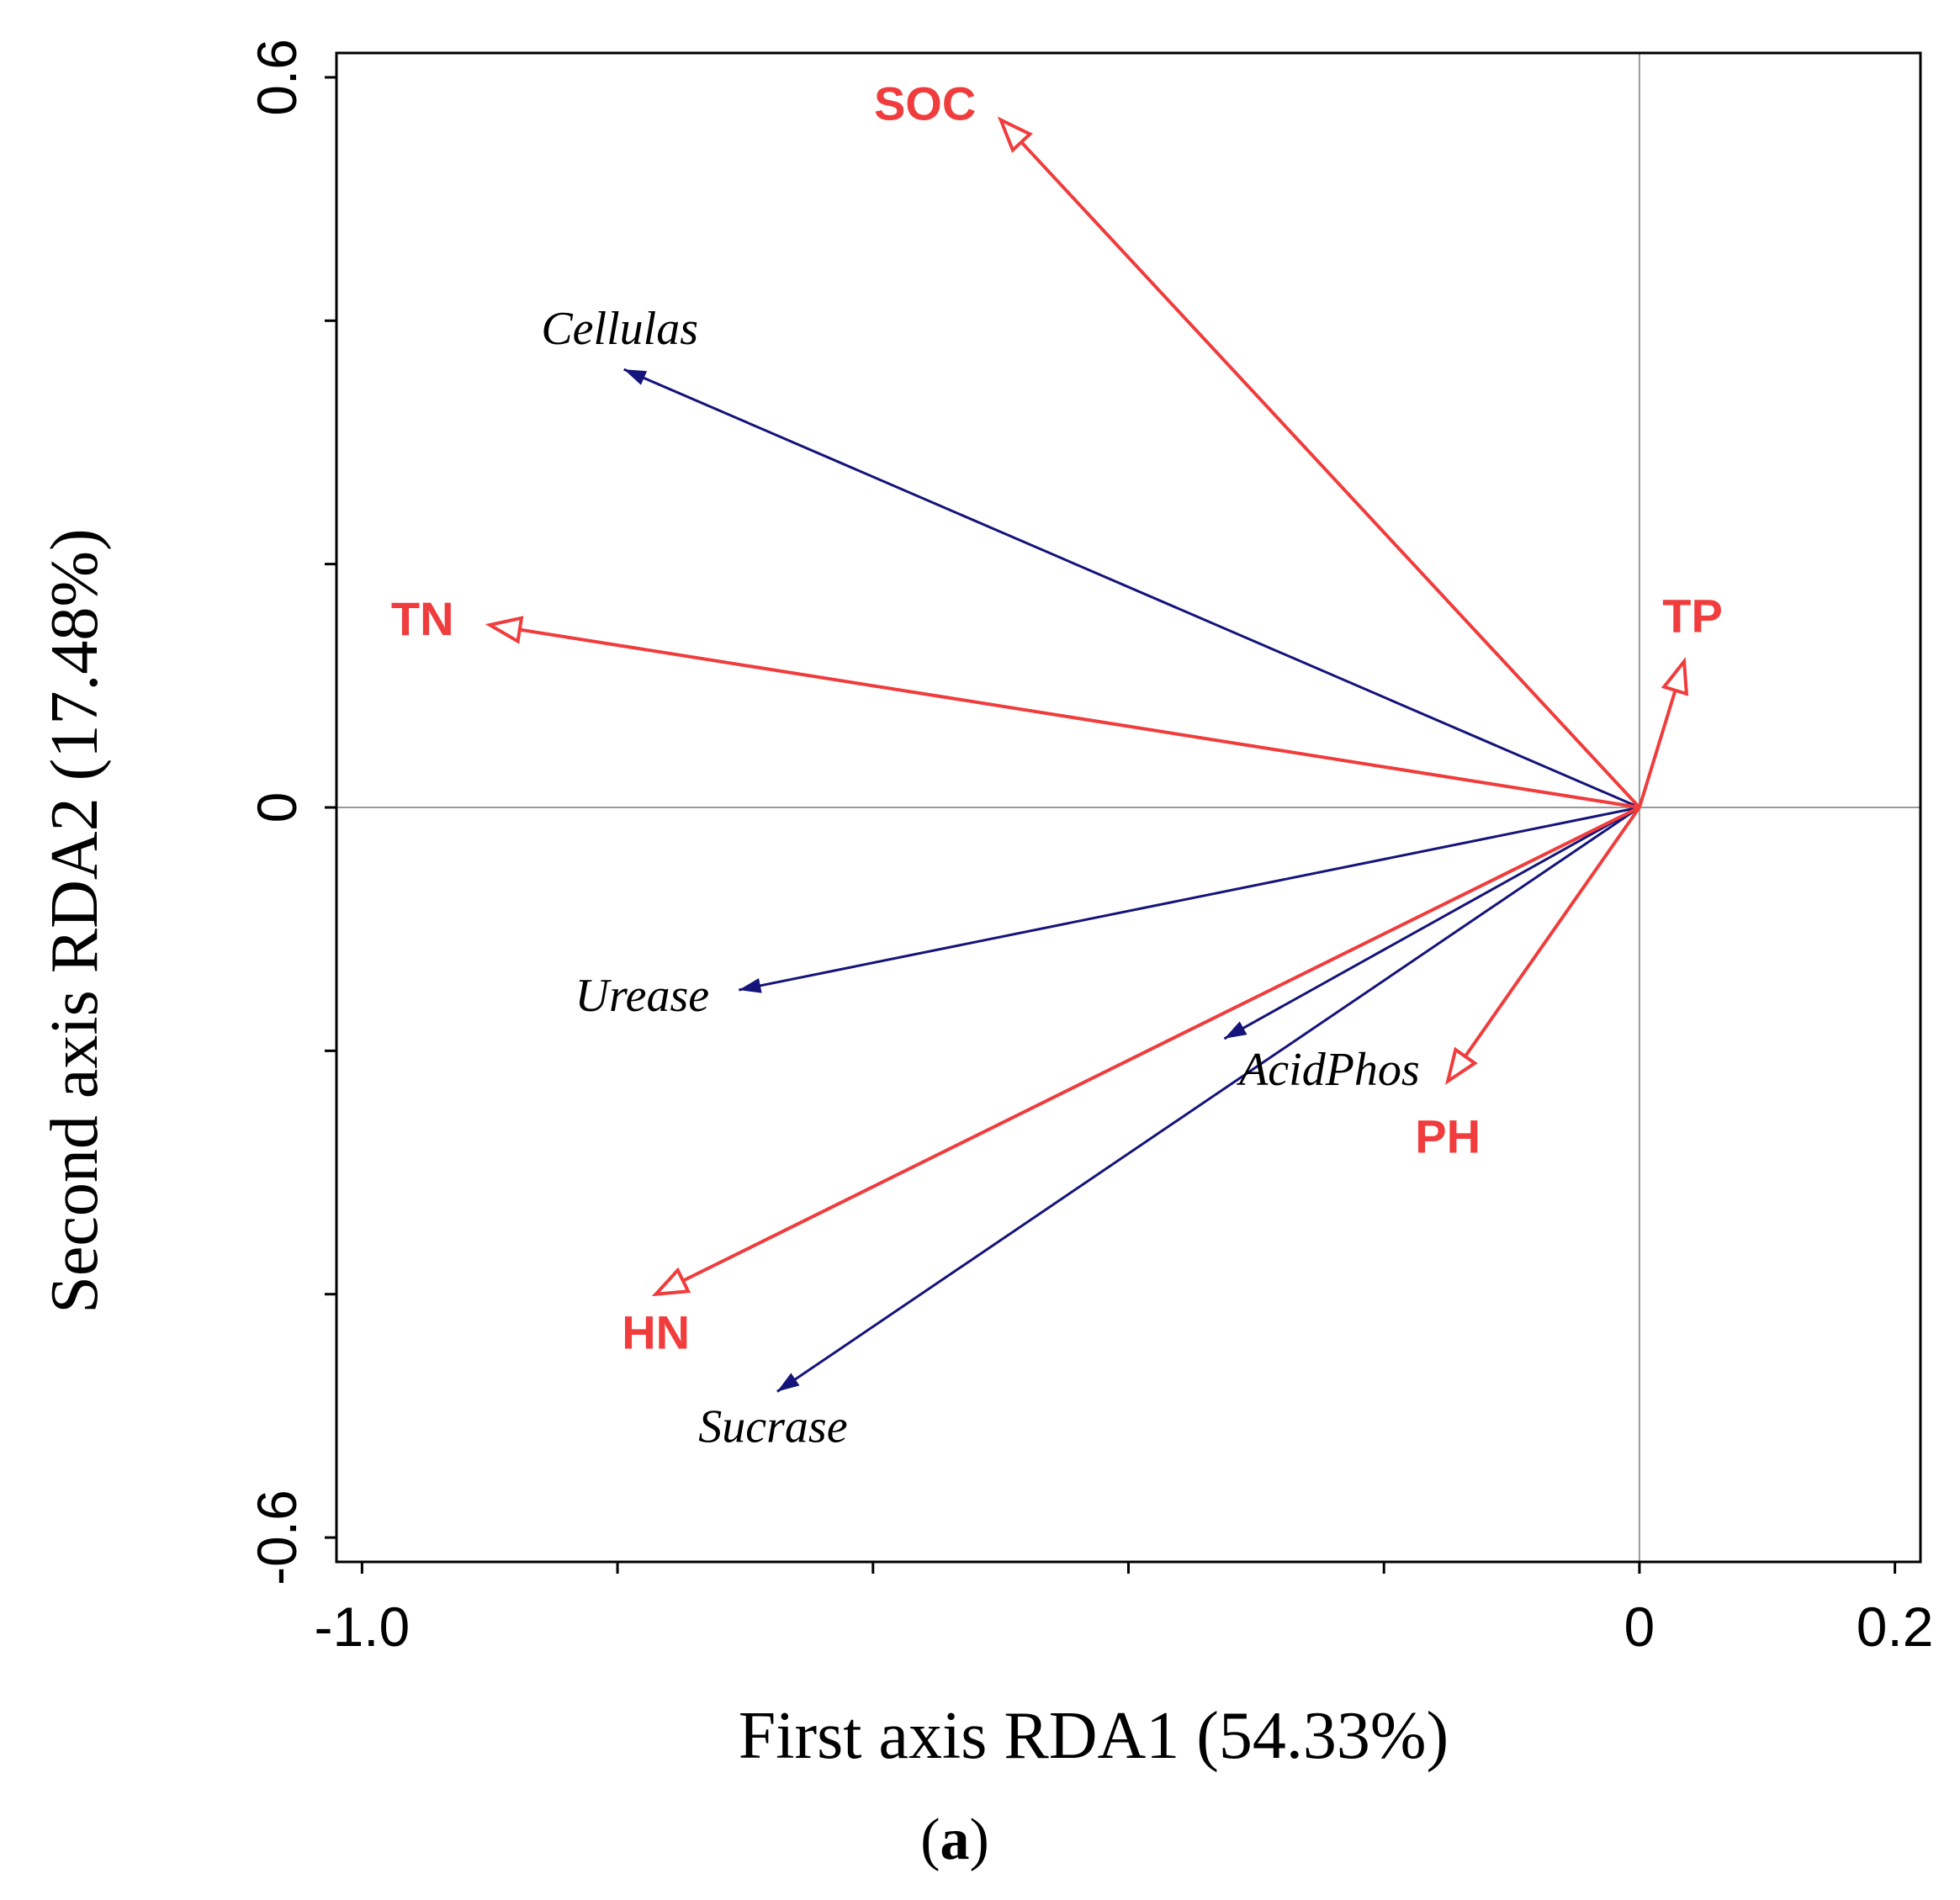 The image size is (1960, 1900). Describe the element at coordinates (75, 920) in the screenshot. I see `y-axis-title: Second axis RDA2 (17.48%)` at that location.